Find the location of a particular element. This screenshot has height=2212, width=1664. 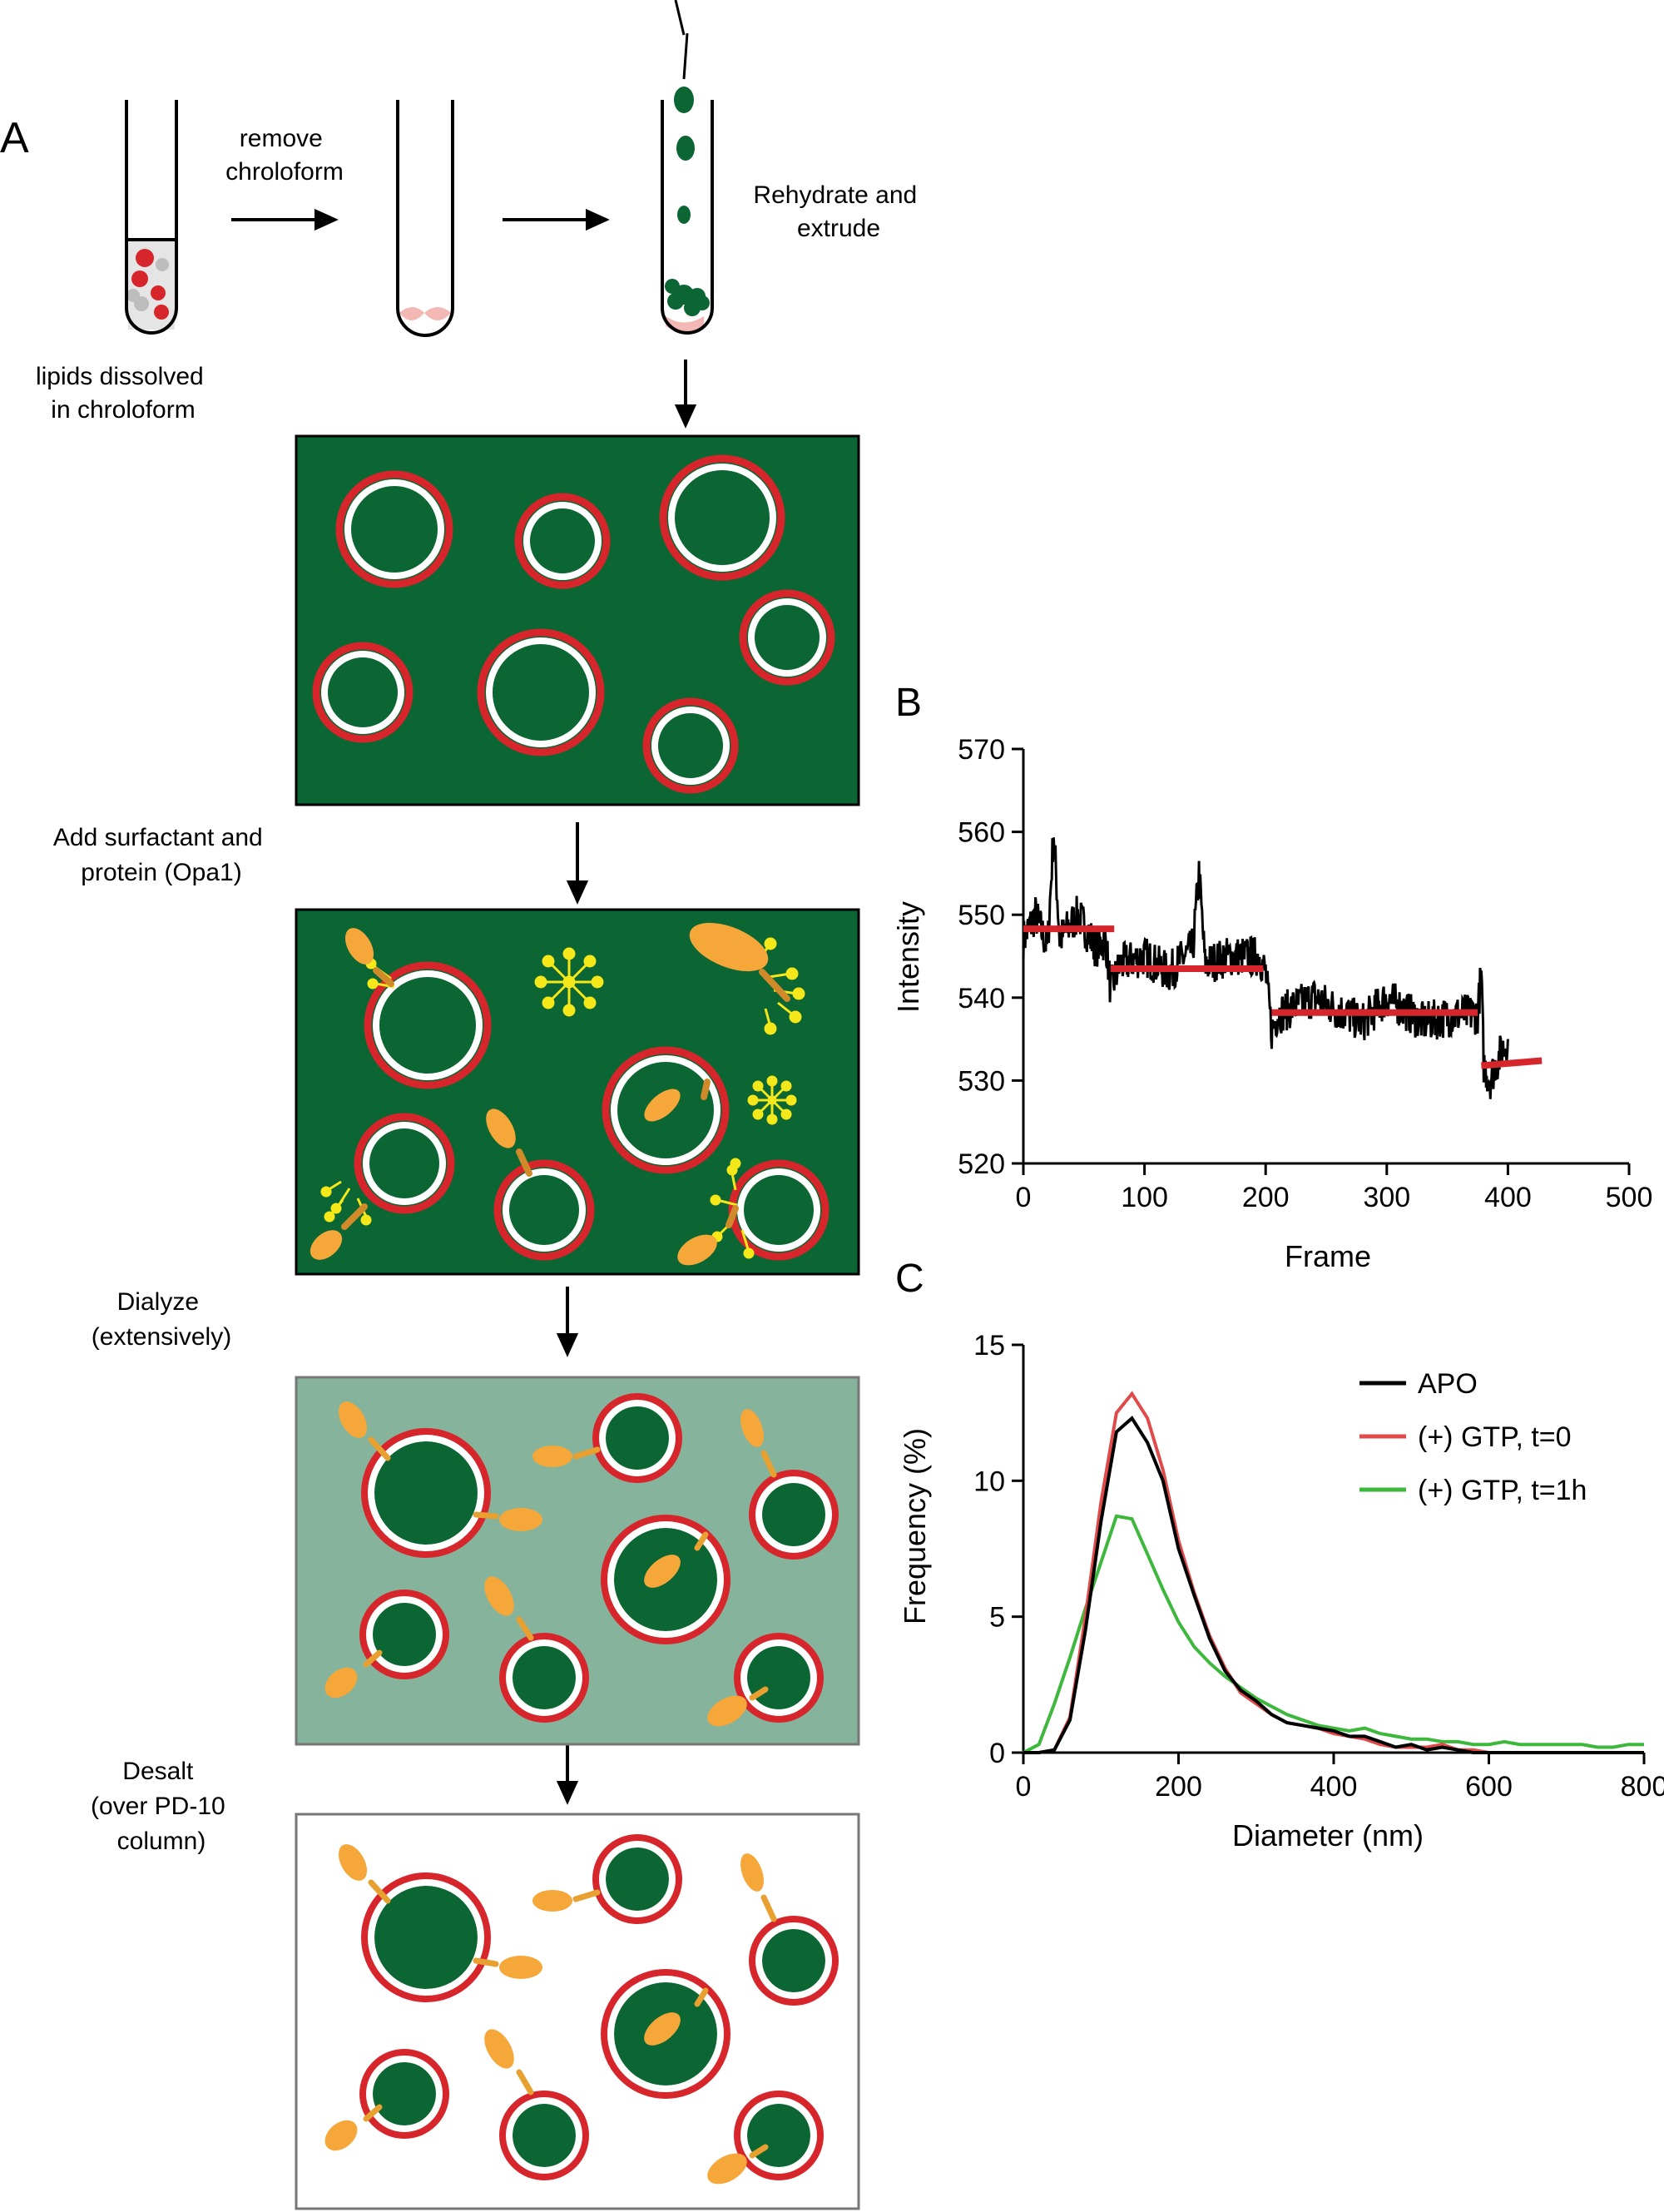

chart-c-legend-label: (+) GTP, t=1h is located at coordinates (1502, 1491).